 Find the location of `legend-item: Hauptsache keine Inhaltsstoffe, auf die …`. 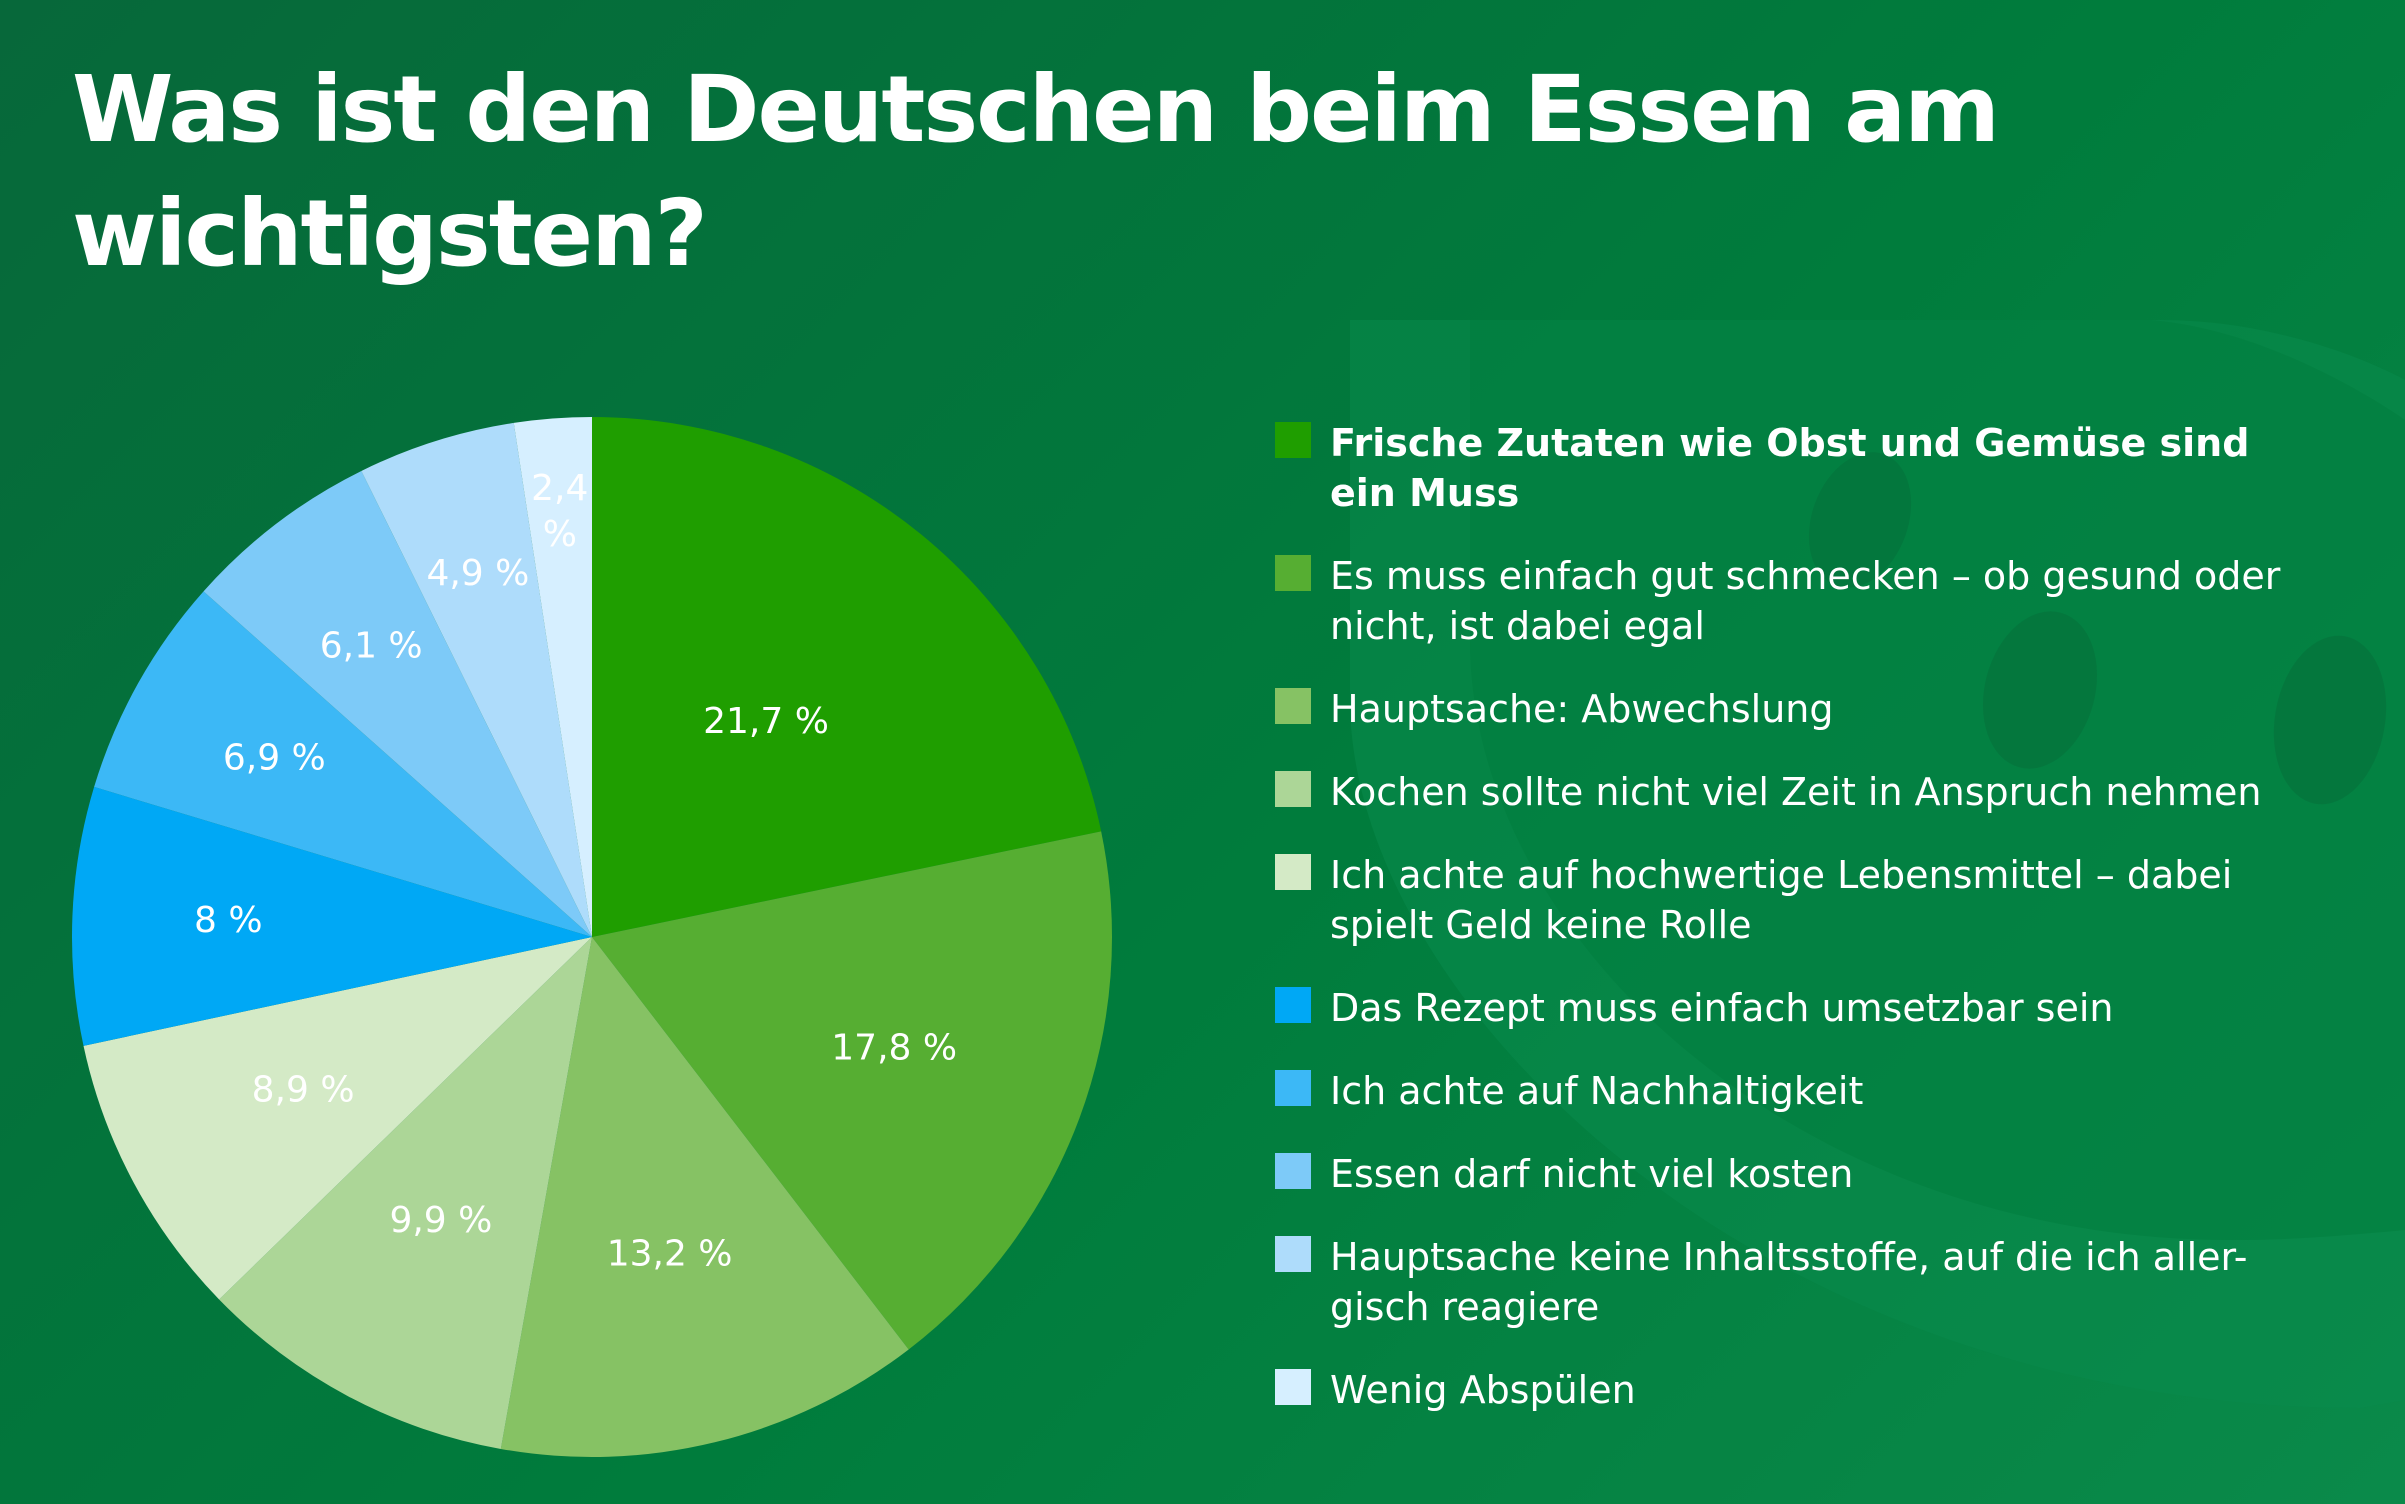

legend-item: Hauptsache keine Inhaltsstoffe, auf die … is located at coordinates (1795, 1282).